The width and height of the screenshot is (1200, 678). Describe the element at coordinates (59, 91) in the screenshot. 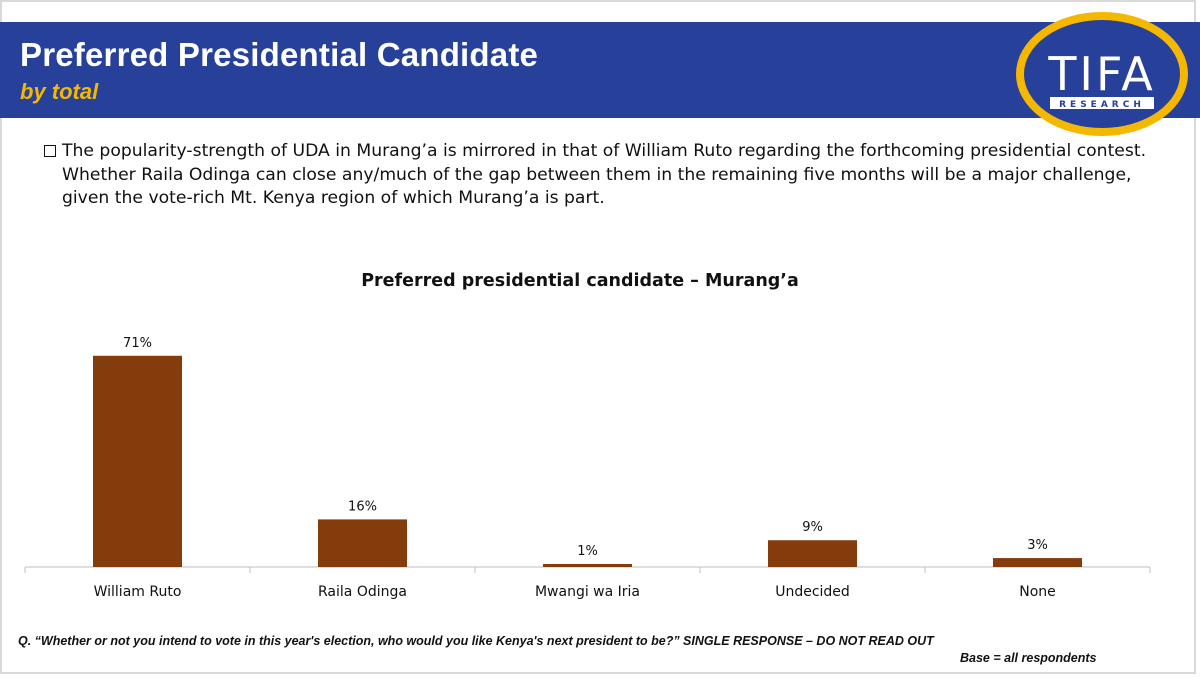

I see `slide-subtitle: by total` at that location.